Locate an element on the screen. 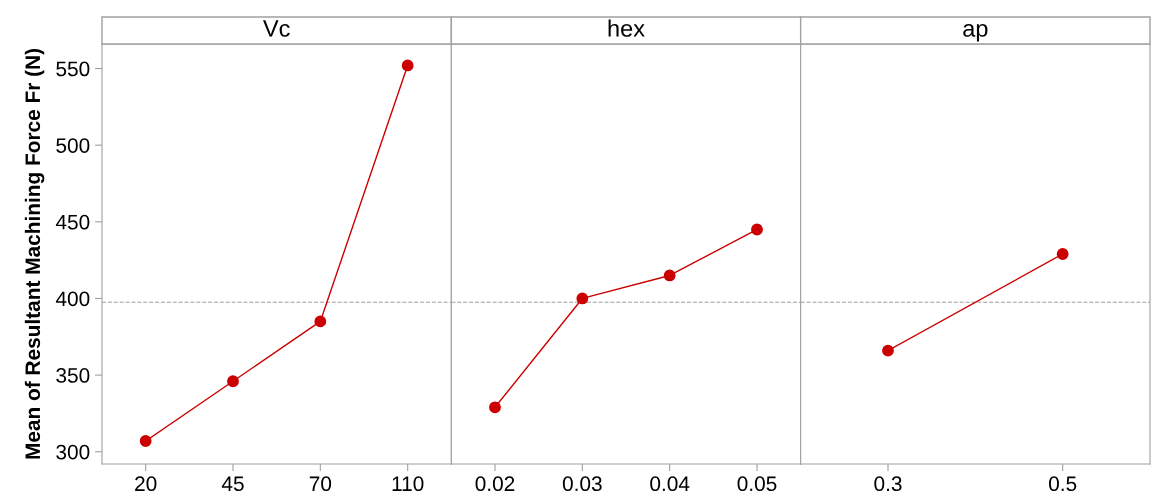  x-tick-label: 0.3 is located at coordinates (888, 484).